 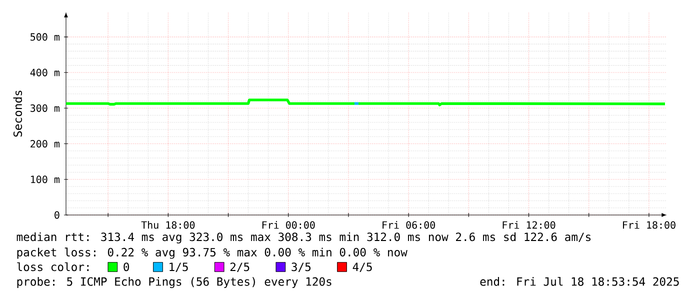 What do you see at coordinates (174, 282) in the screenshot?
I see `text: probe: 5 ICMP Echo Pings (56 Bytes) every 120s` at bounding box center [174, 282].